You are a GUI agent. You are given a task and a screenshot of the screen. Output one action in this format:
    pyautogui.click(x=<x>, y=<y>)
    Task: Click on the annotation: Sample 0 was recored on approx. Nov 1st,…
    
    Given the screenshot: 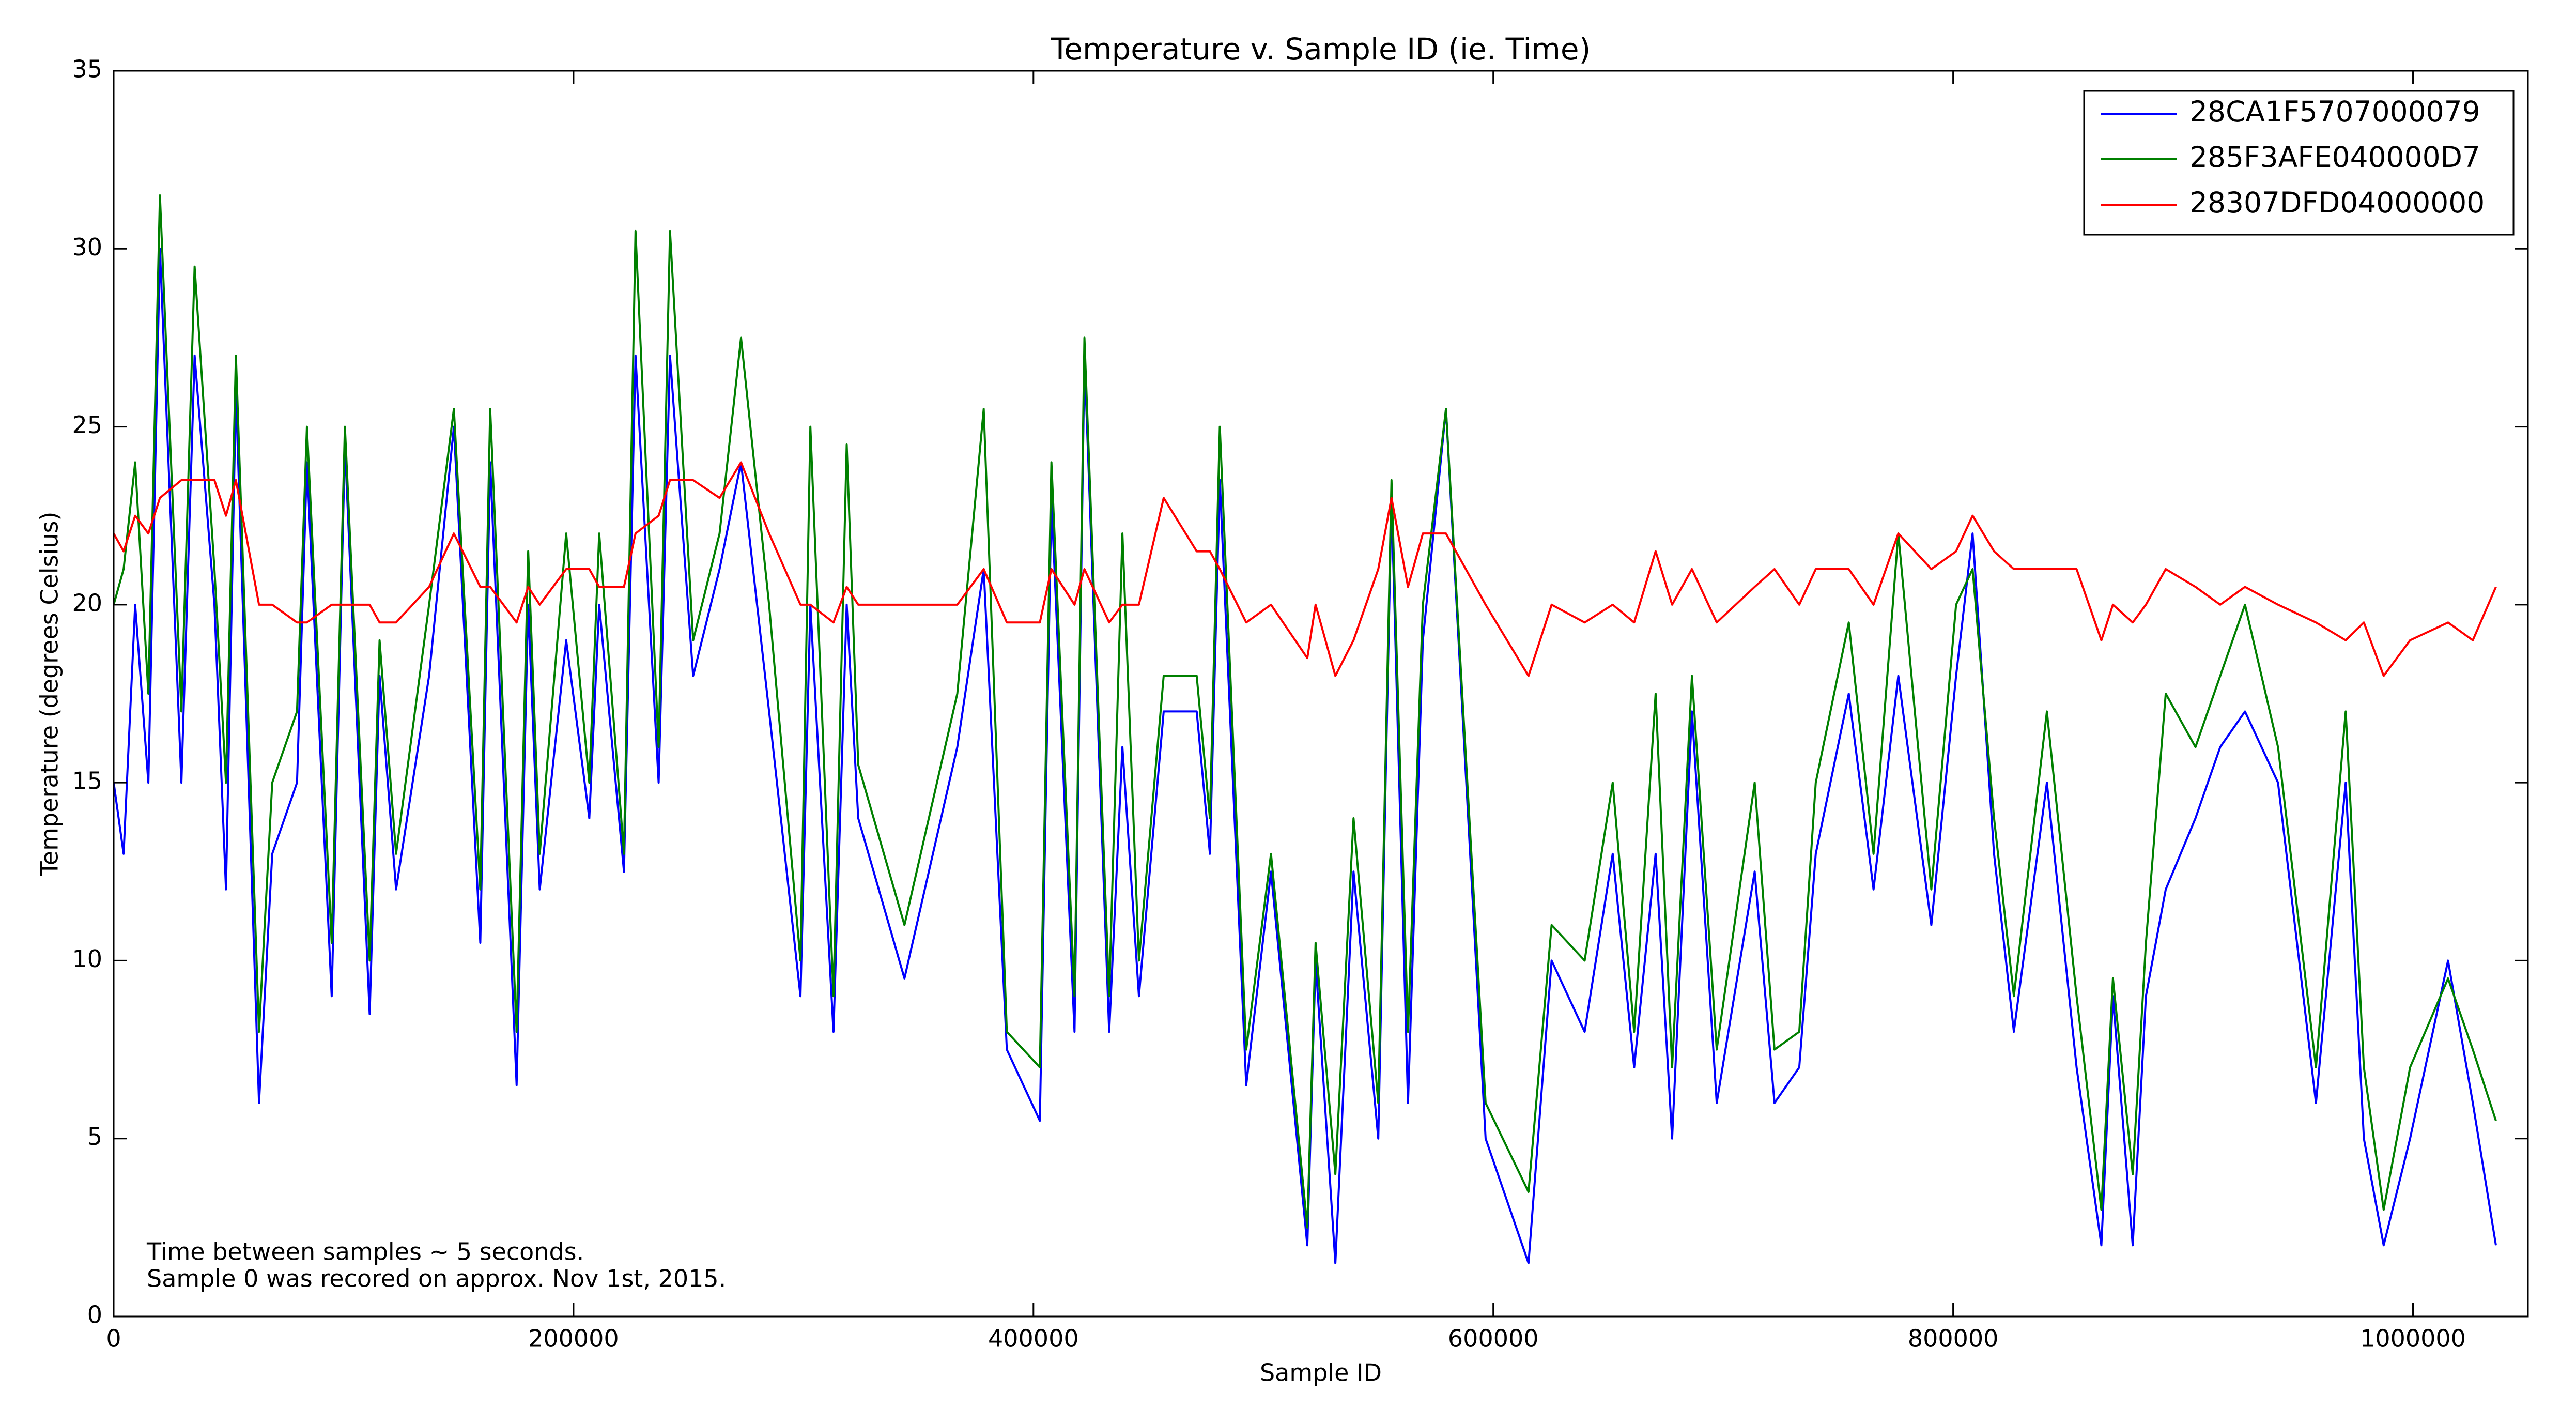 What is the action you would take?
    pyautogui.click(x=436, y=1279)
    